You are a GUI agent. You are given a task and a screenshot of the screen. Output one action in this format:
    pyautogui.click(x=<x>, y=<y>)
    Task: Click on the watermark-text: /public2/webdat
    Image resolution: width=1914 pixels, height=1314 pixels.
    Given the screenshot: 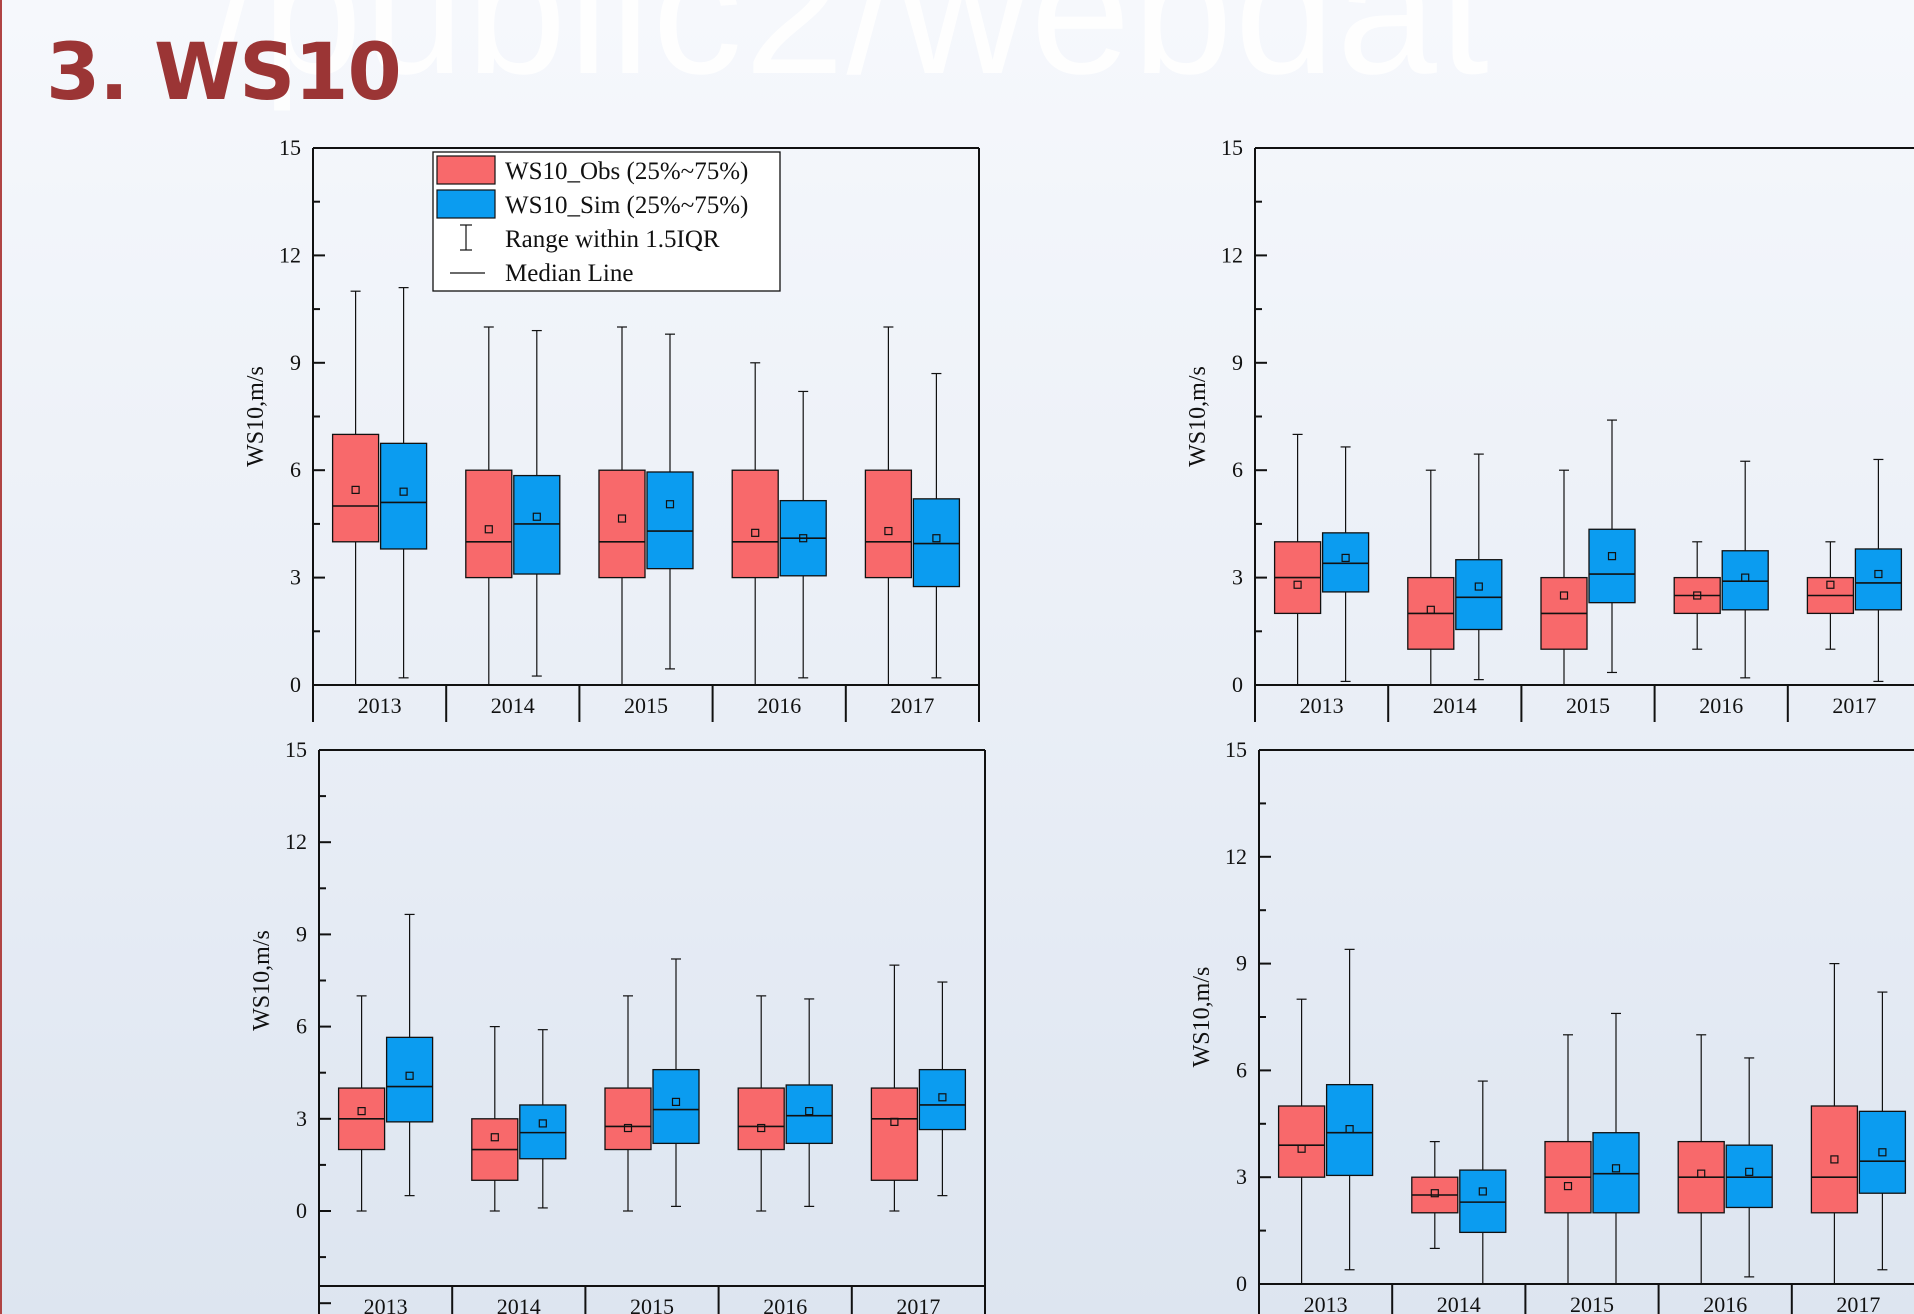 What is the action you would take?
    pyautogui.click(x=850, y=56)
    